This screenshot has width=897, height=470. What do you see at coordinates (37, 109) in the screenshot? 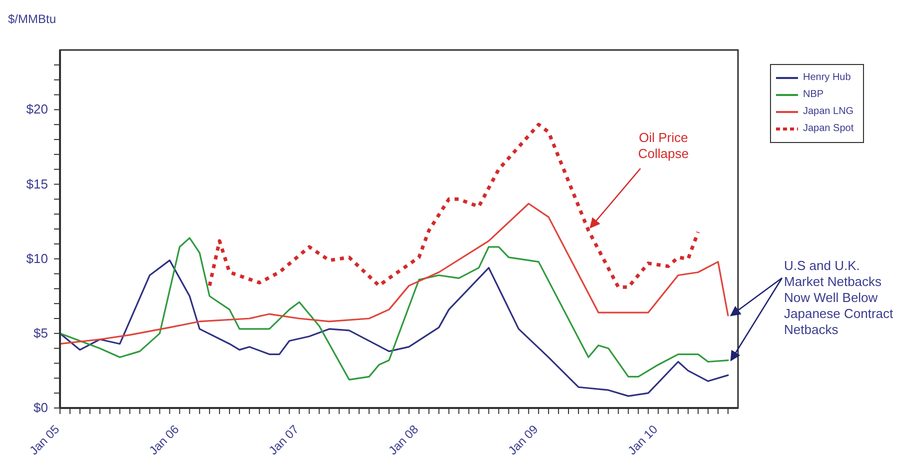
I see `y-tick-label: $20` at bounding box center [37, 109].